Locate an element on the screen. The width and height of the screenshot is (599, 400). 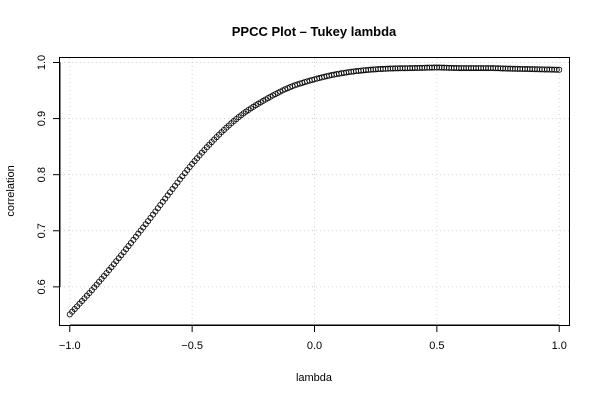
x-tick-label: −1.0 is located at coordinates (70, 346).